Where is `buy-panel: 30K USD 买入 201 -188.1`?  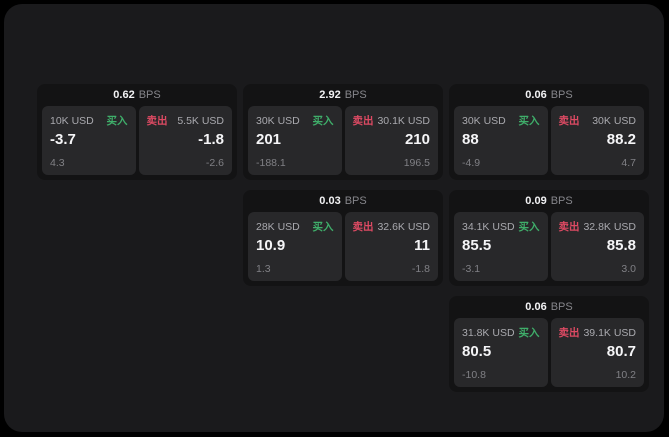
buy-panel: 30K USD 买入 201 -188.1 is located at coordinates (295, 140).